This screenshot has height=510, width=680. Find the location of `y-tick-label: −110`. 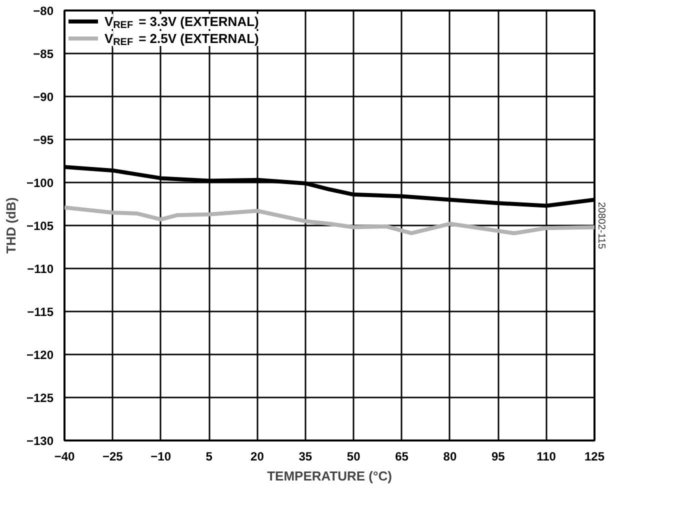

y-tick-label: −110 is located at coordinates (40, 269).